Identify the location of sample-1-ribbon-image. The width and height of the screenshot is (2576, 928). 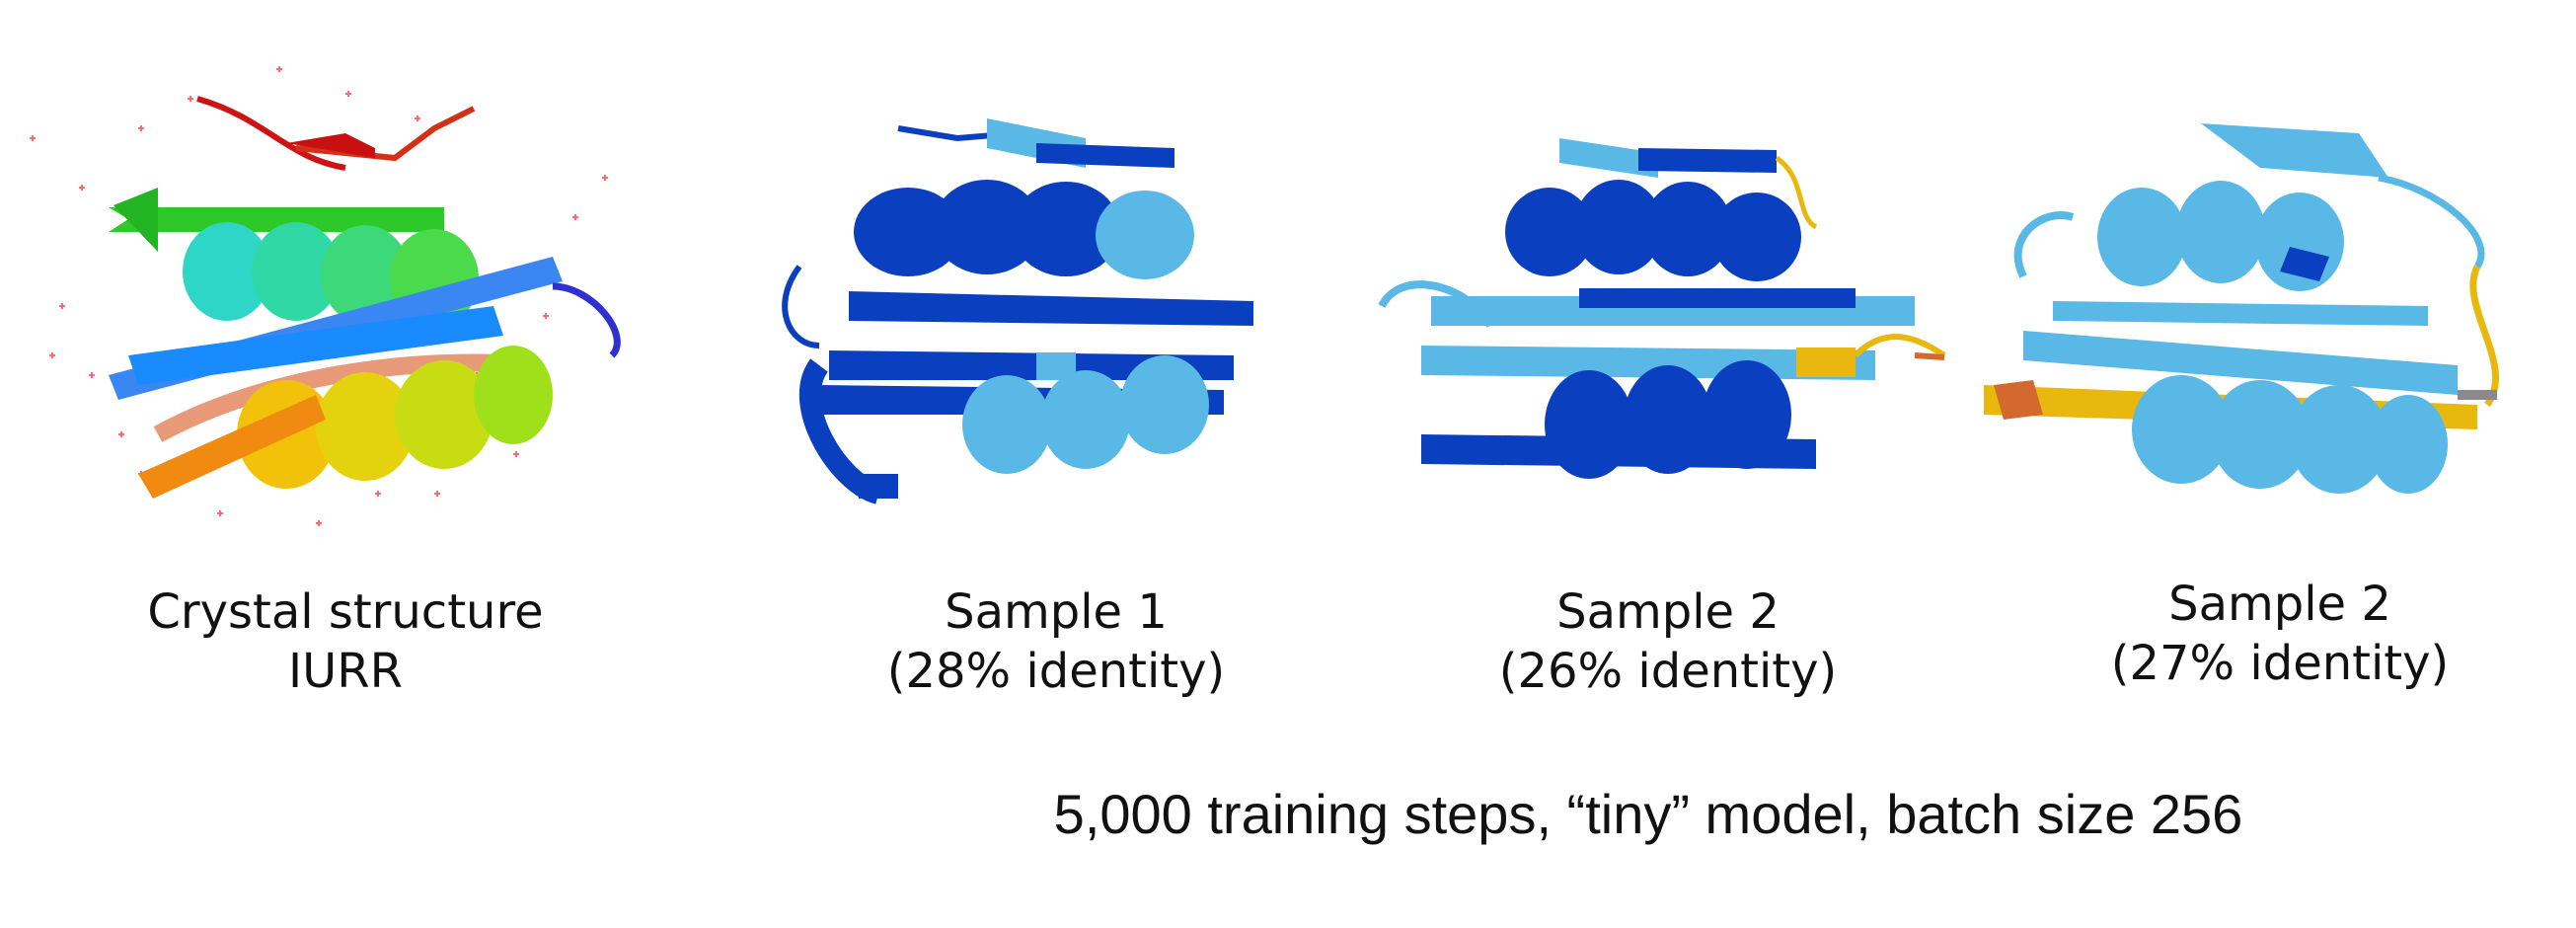
(1016, 315).